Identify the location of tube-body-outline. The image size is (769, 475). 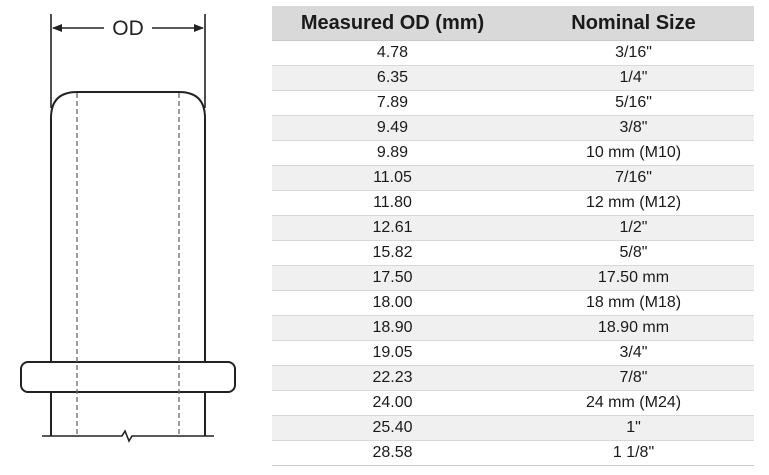
(128, 226).